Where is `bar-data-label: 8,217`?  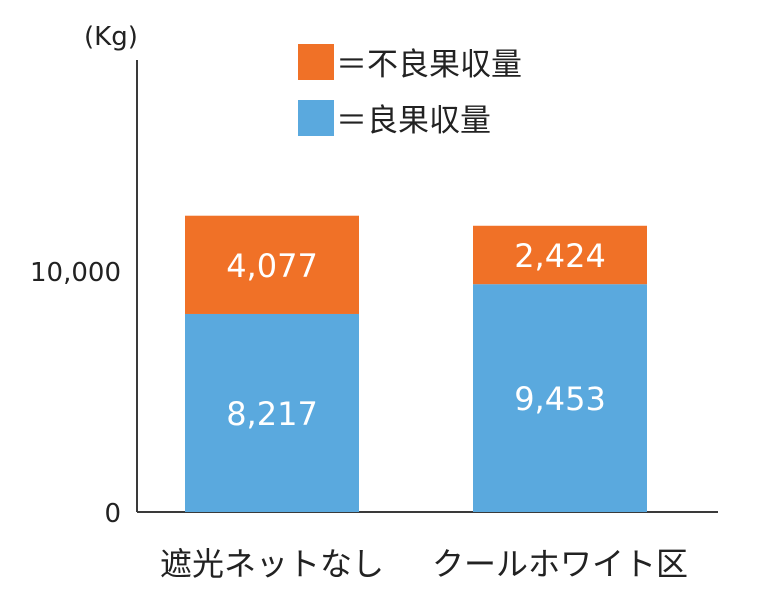
bar-data-label: 8,217 is located at coordinates (272, 414).